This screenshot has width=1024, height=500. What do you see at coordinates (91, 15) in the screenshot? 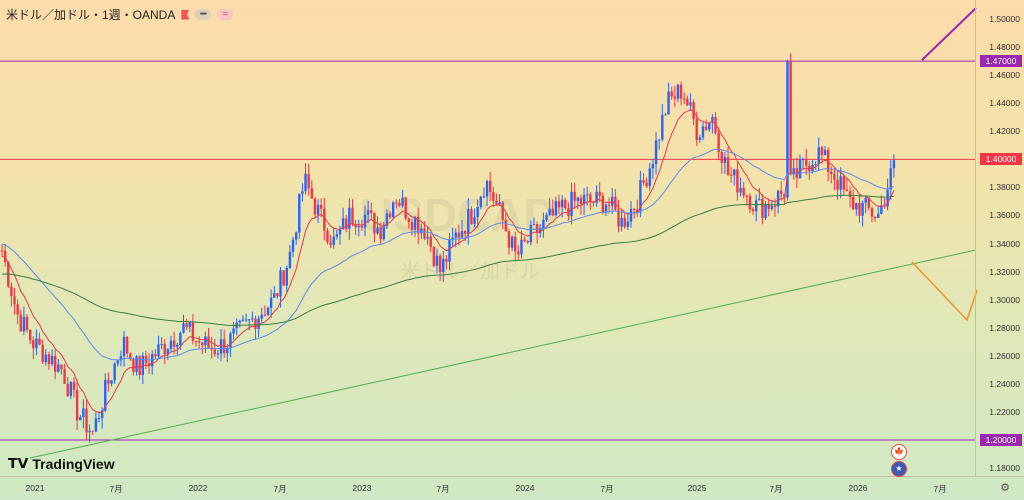
I see `symbol-title: 米ドル／加ドル・1週・OANDA` at bounding box center [91, 15].